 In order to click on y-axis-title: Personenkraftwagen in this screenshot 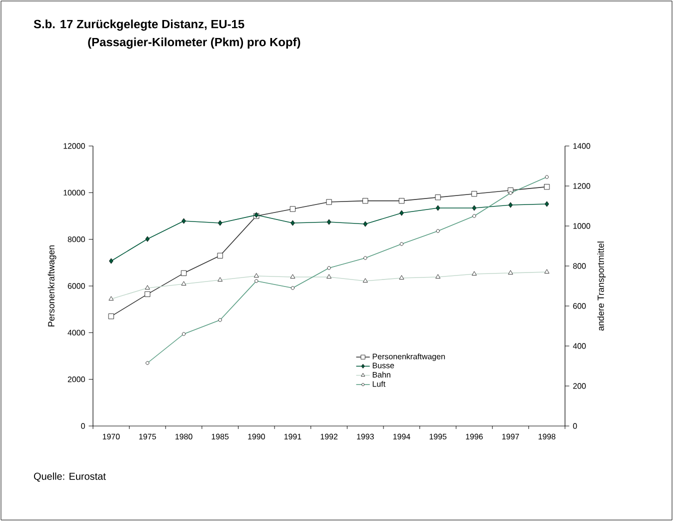, I will do `click(52, 285)`.